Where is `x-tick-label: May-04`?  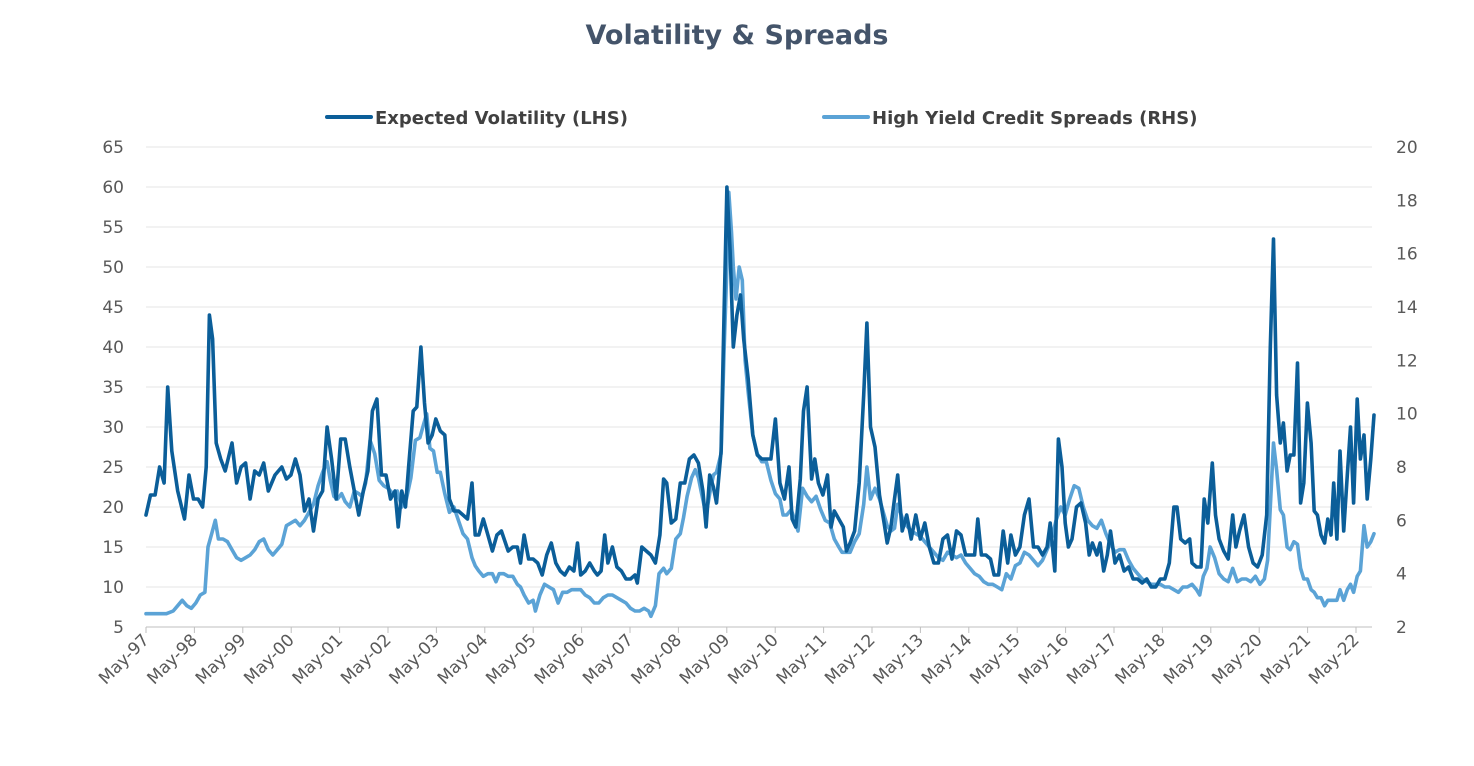 x-tick-label: May-04 is located at coordinates (463, 659).